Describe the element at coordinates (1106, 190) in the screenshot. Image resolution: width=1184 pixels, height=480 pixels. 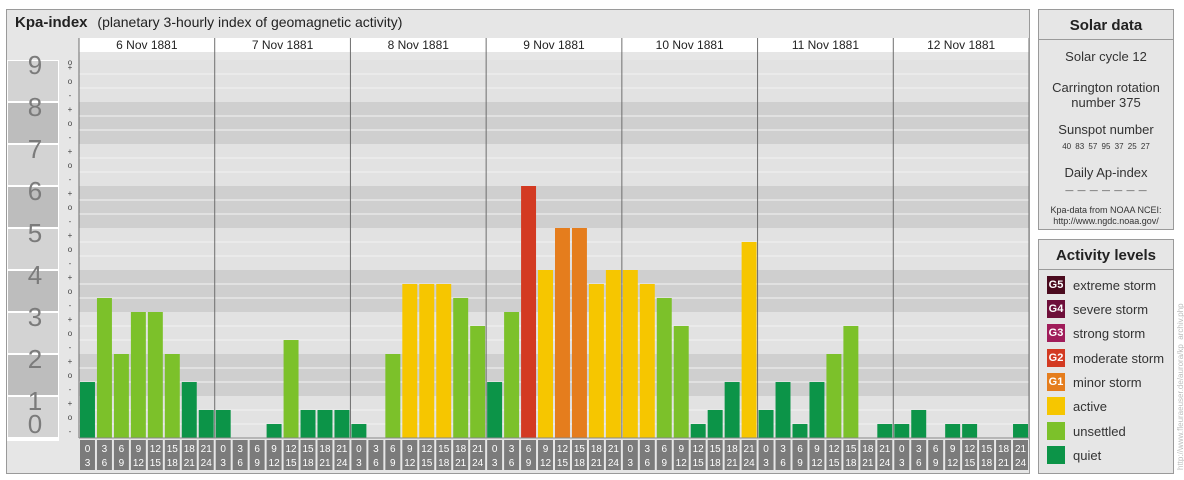
I see `ap-values: — — — — — — —` at that location.